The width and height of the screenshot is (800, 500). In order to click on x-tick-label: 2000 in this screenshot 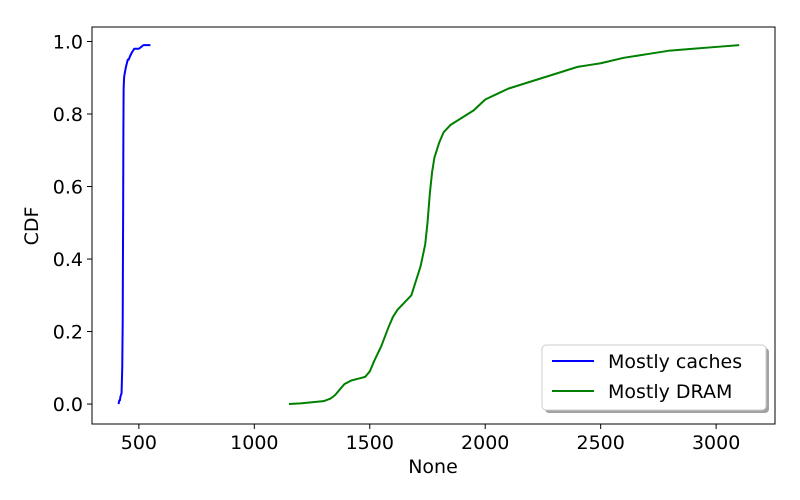, I will do `click(485, 443)`.